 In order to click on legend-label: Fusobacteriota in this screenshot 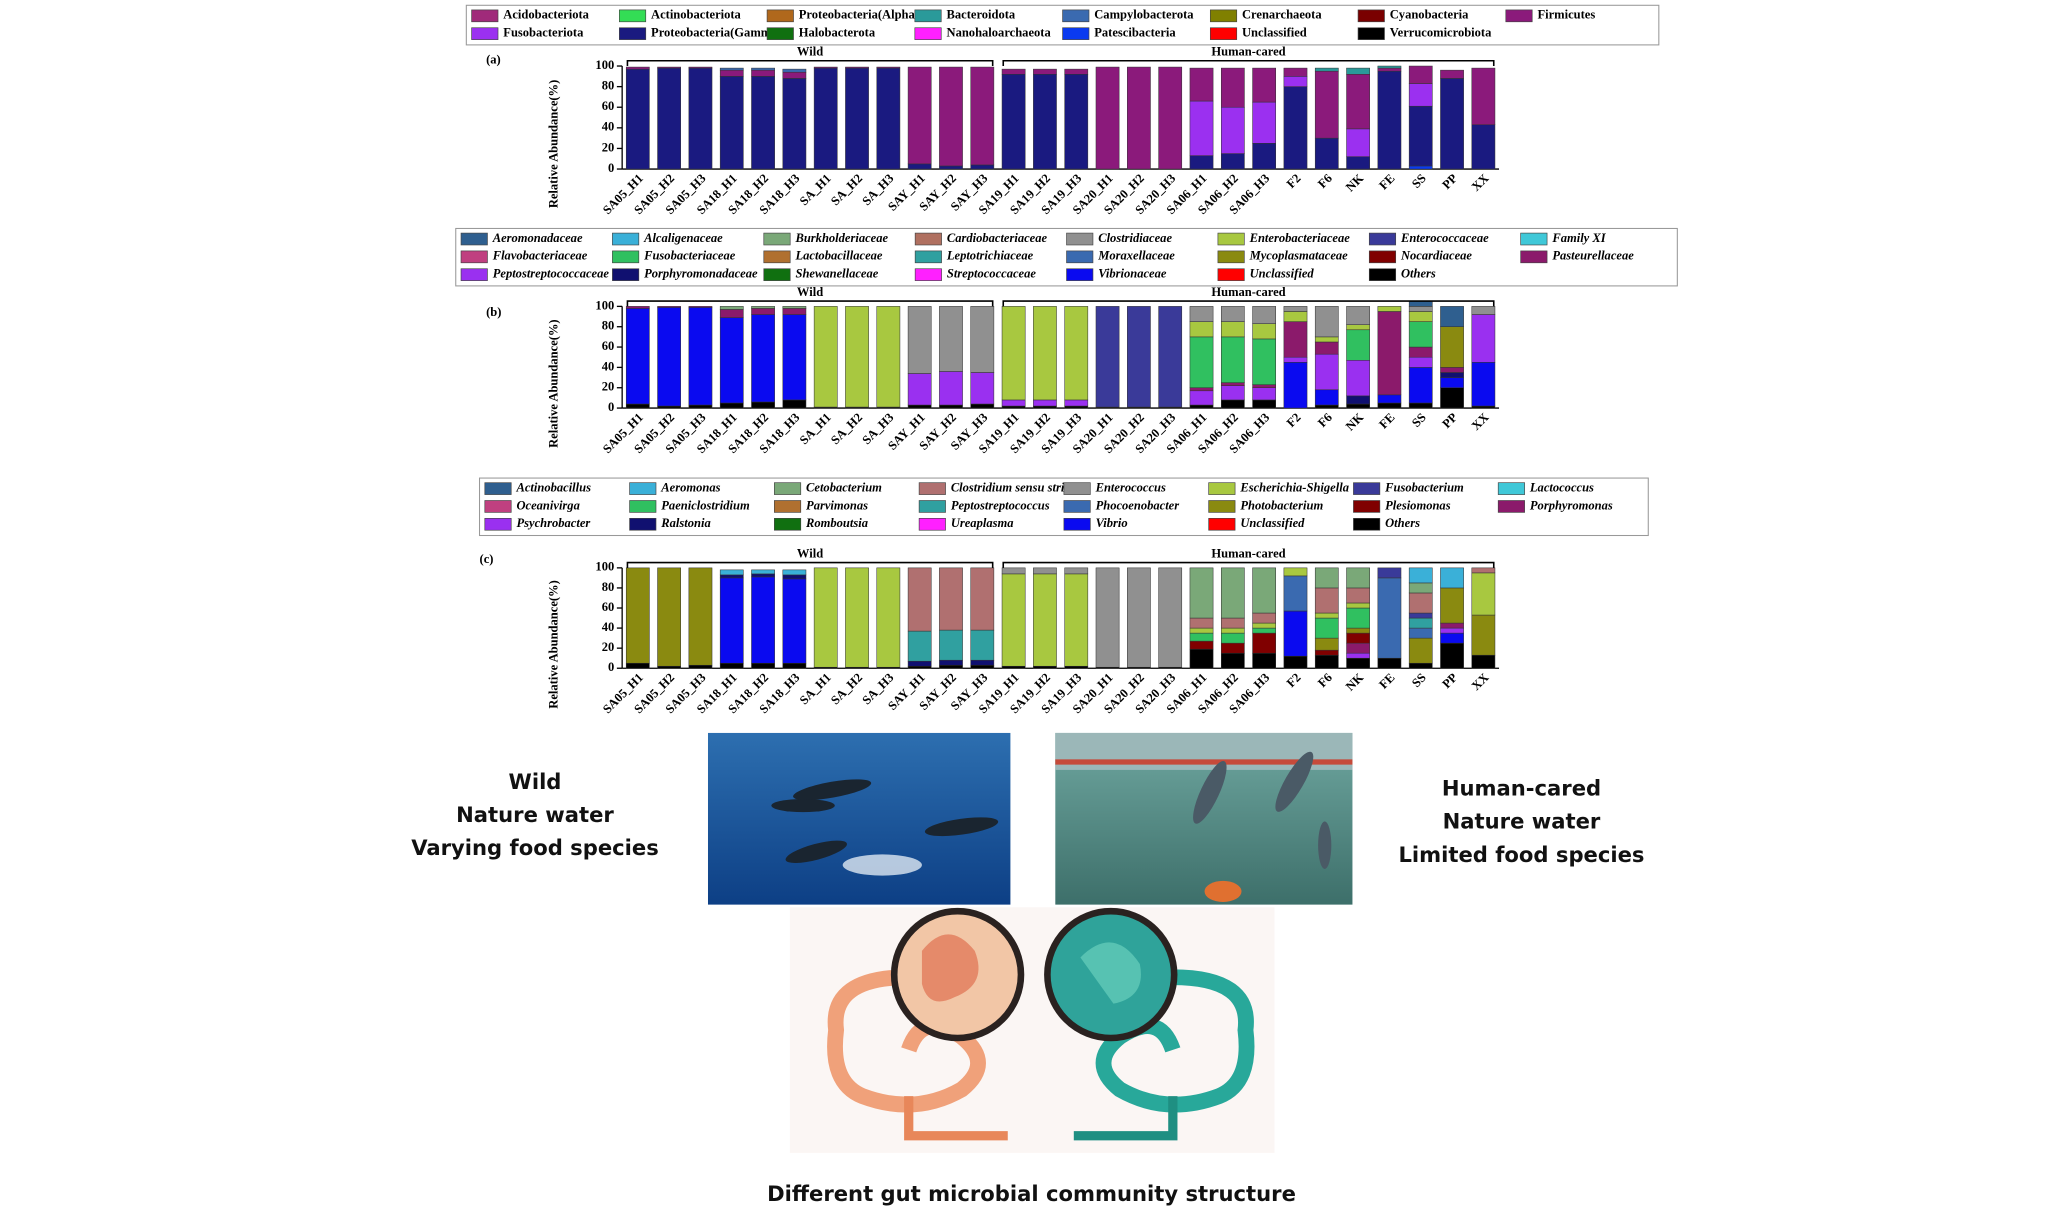, I will do `click(543, 33)`.